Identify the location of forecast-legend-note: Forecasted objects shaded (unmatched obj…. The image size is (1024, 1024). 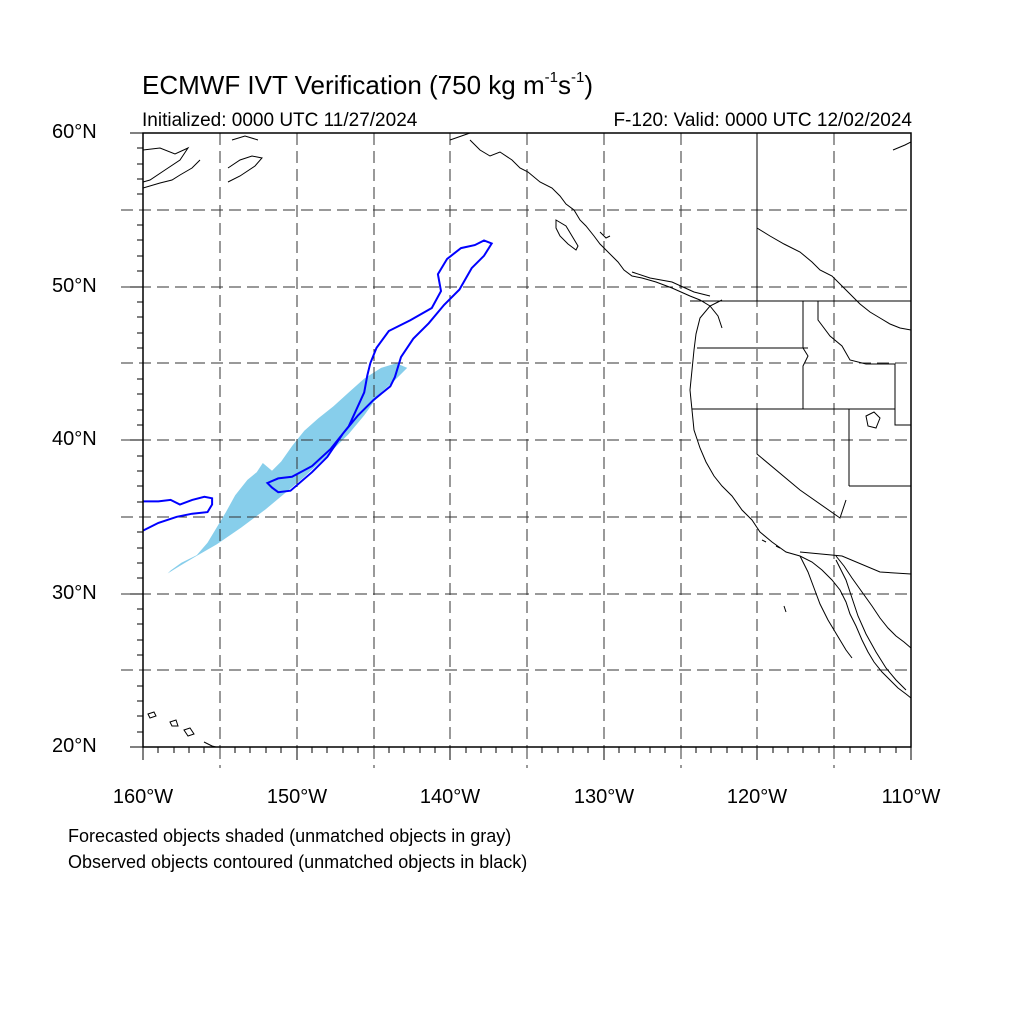
(290, 836).